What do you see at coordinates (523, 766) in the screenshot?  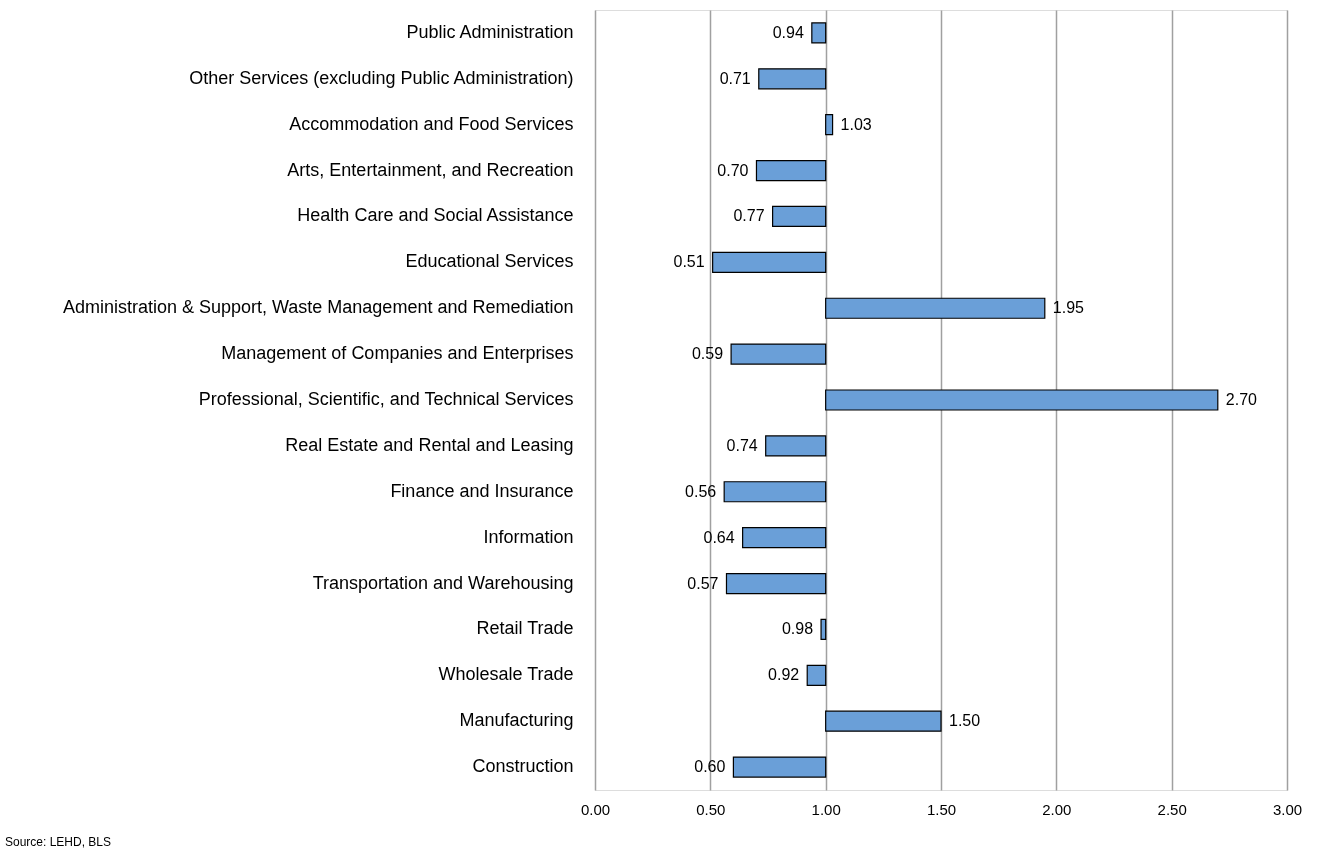 I see `y-tick-label: Construction` at bounding box center [523, 766].